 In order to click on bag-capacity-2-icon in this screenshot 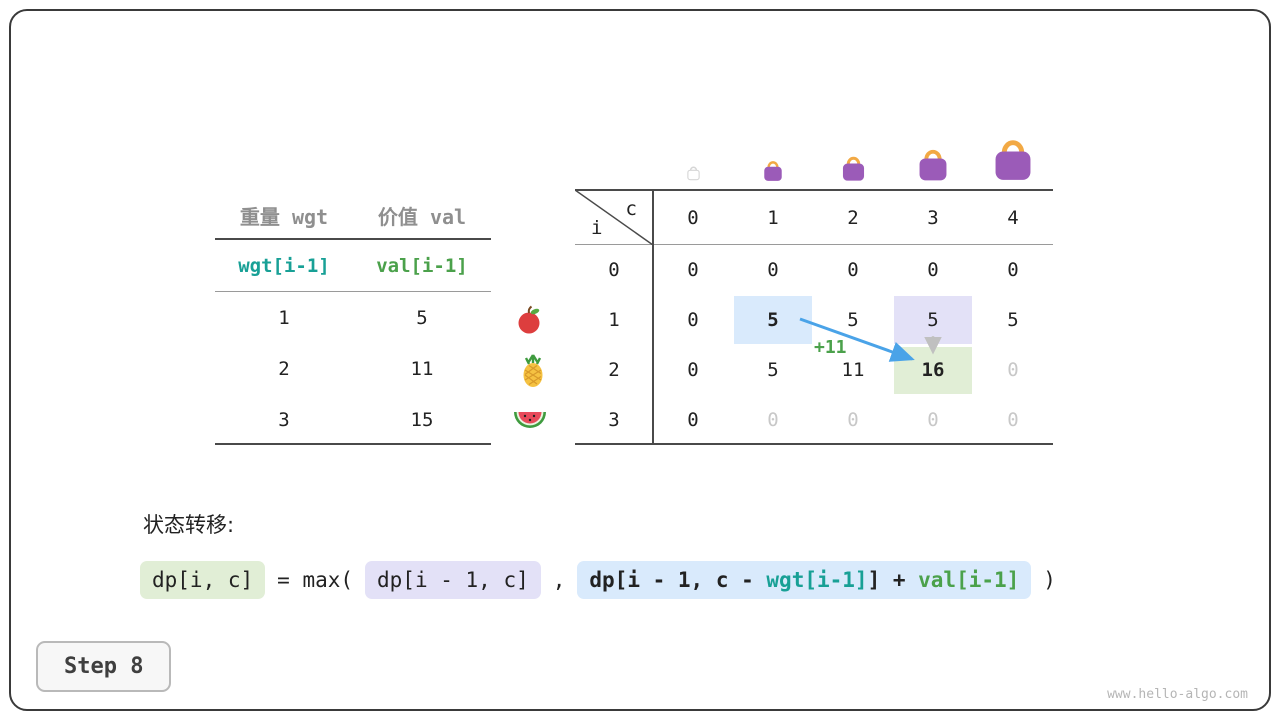, I will do `click(853, 167)`.